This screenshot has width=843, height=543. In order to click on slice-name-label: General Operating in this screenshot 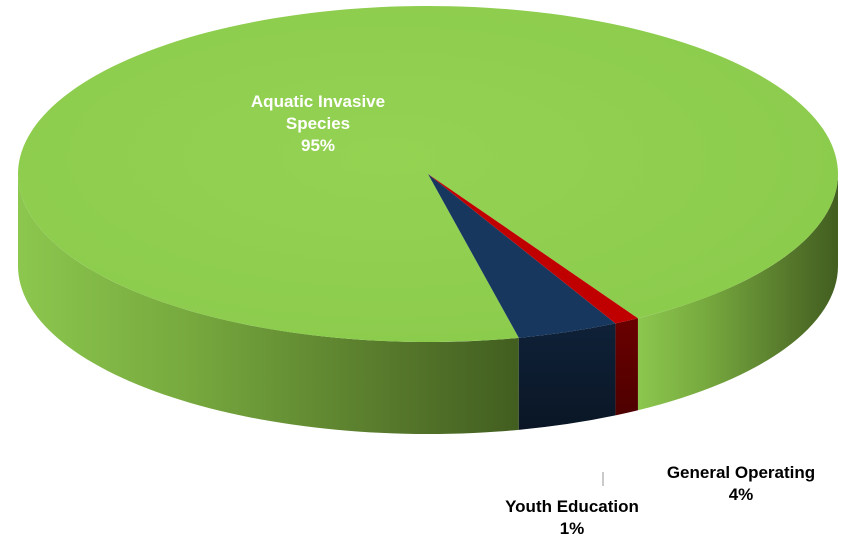, I will do `click(741, 472)`.